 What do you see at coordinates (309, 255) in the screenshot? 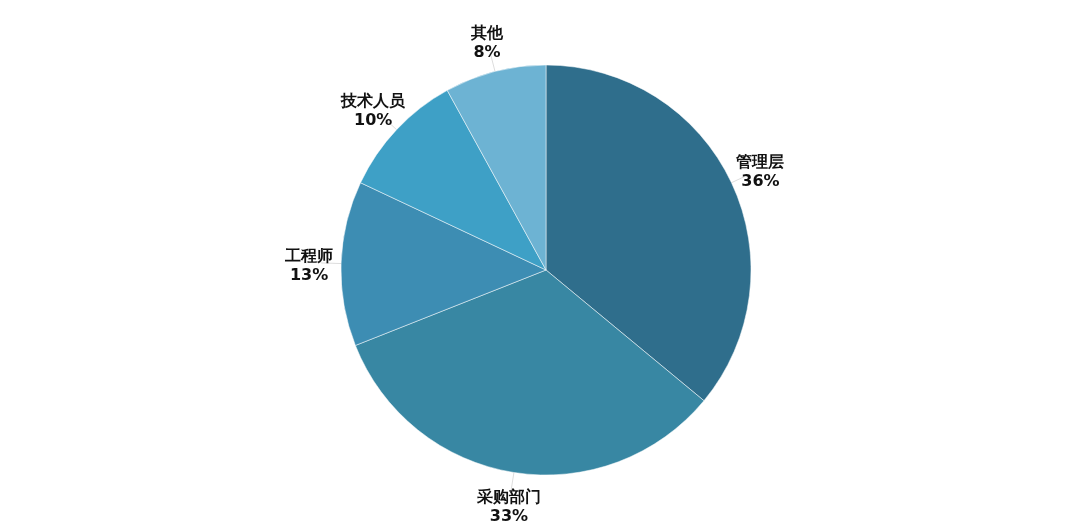
I see `slice-label: 工程师` at bounding box center [309, 255].